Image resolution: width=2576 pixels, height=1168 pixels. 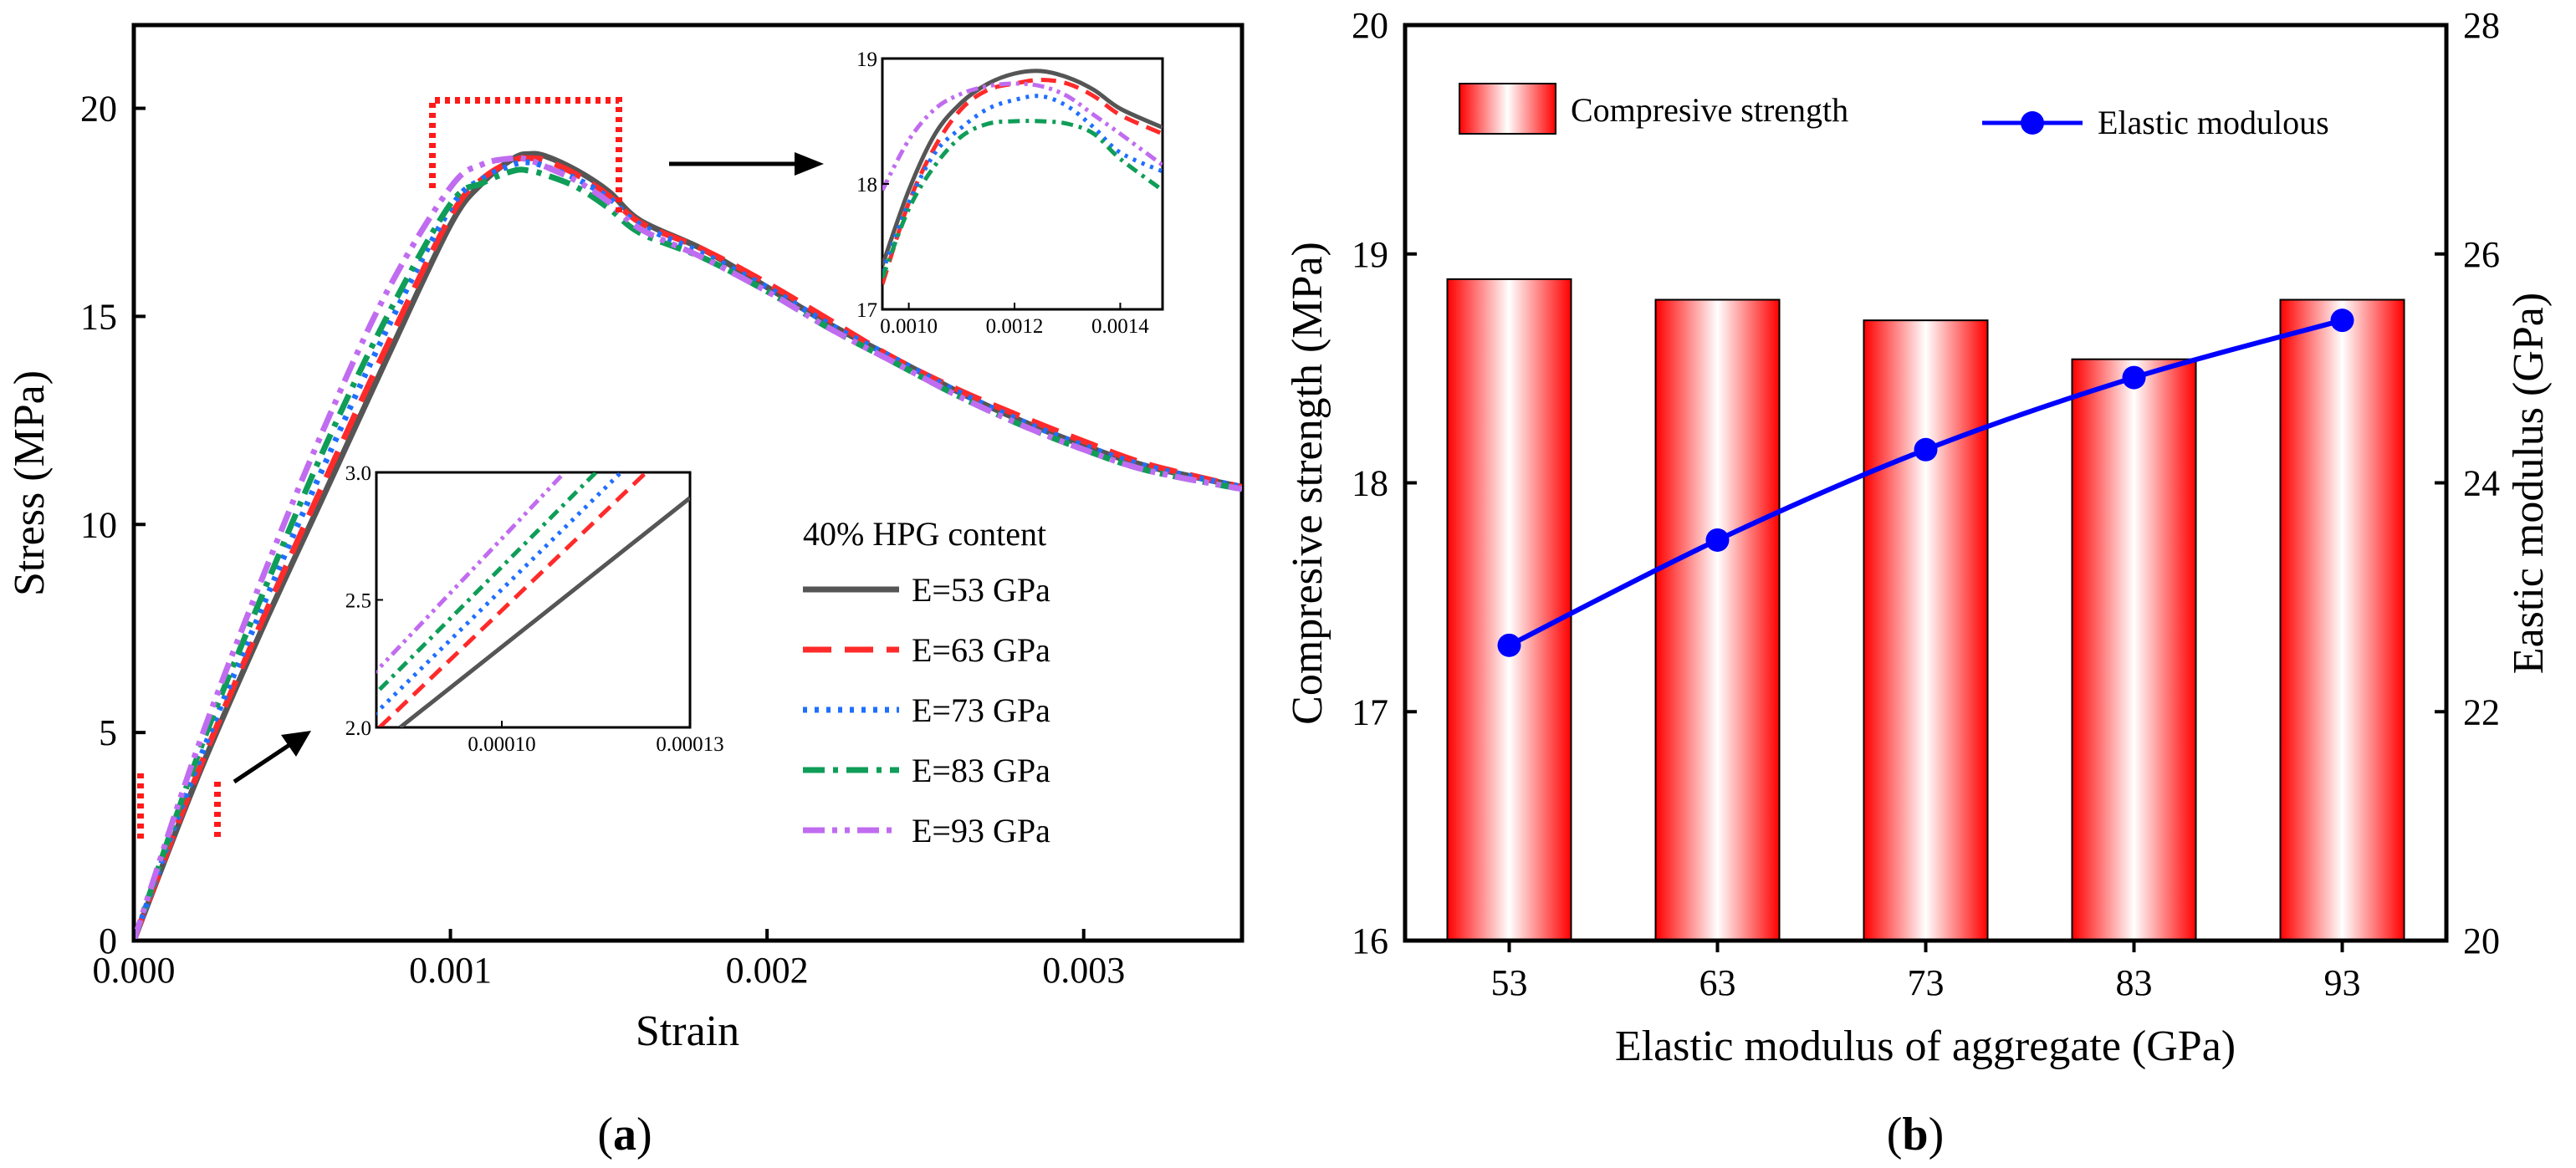 What do you see at coordinates (981, 590) in the screenshot?
I see `legend-entry-label: E=53 GPa` at bounding box center [981, 590].